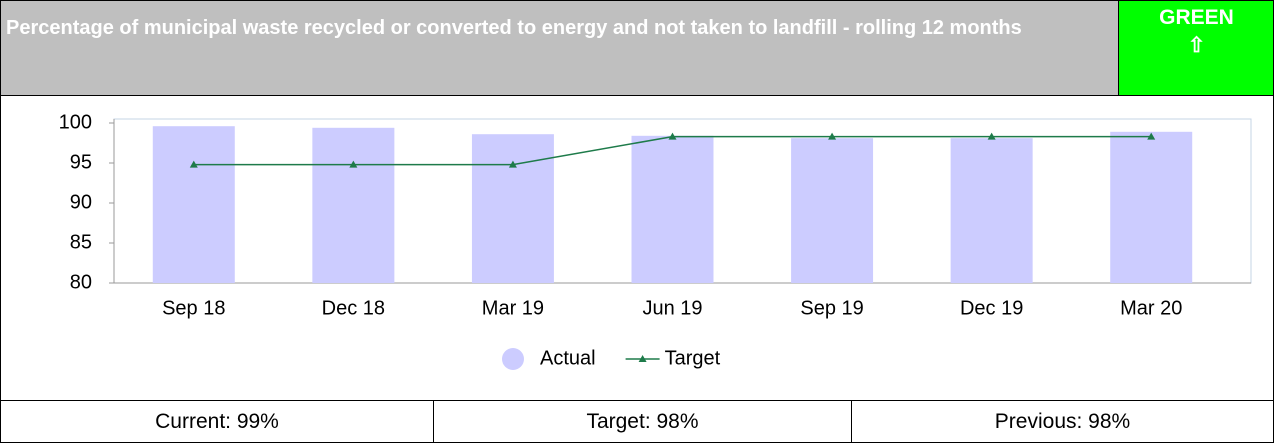 Image resolution: width=1274 pixels, height=443 pixels. What do you see at coordinates (643, 421) in the screenshot?
I see `footer-cell: Target: 98%` at bounding box center [643, 421].